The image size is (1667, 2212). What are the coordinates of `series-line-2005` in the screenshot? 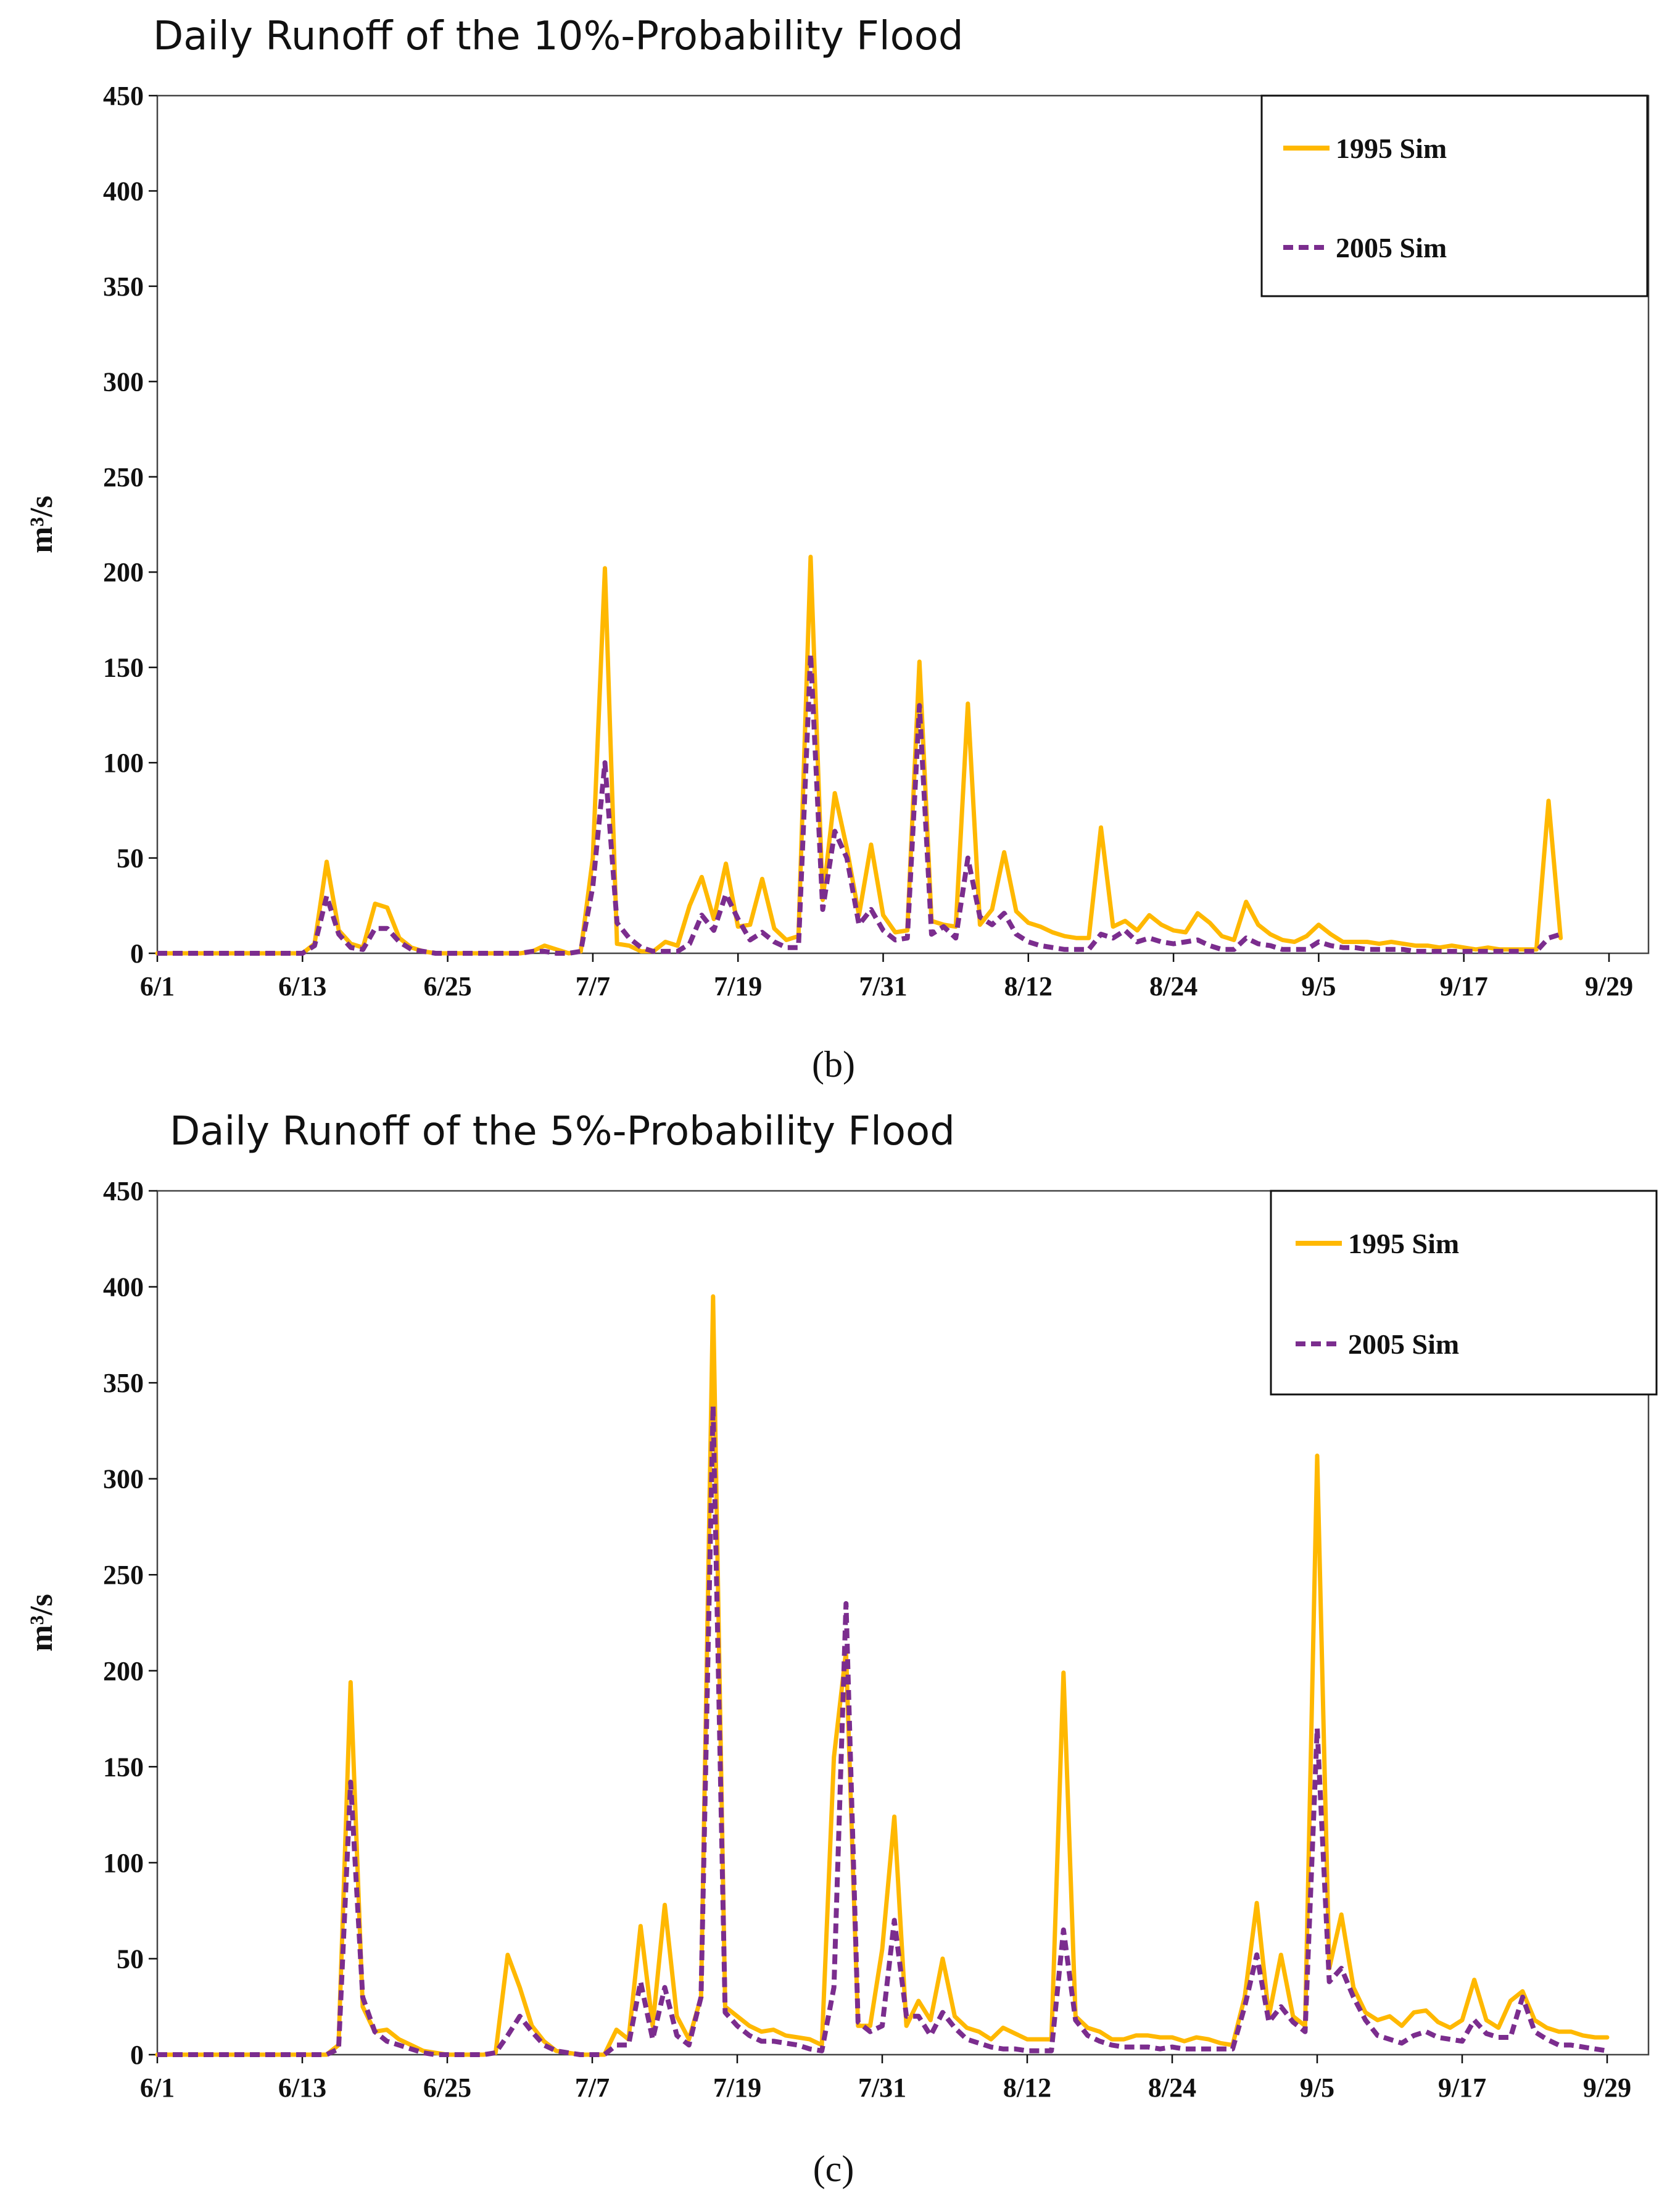 It's located at (859, 804).